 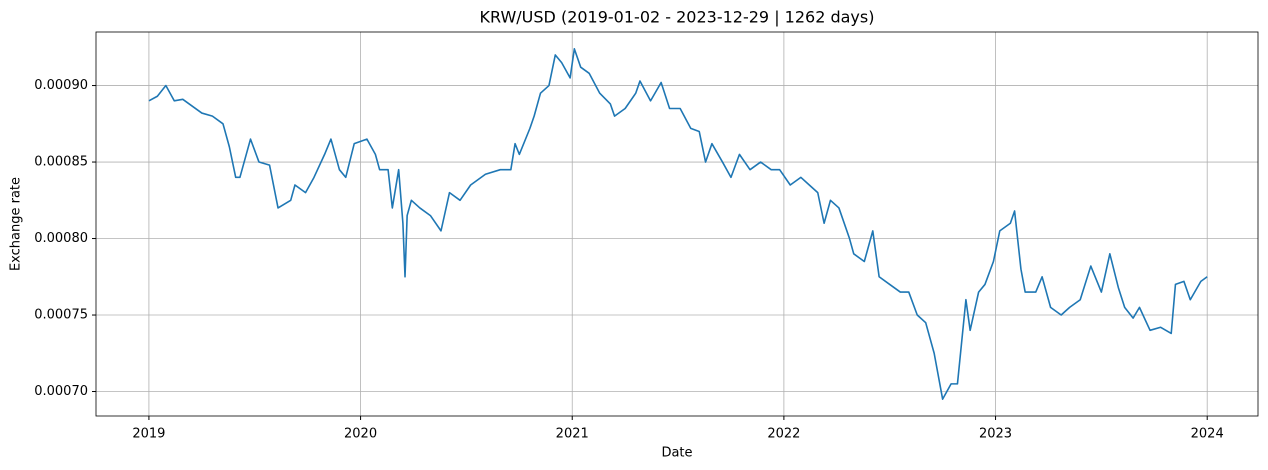 I want to click on y-axis-label: Exchange rate, so click(x=16, y=224).